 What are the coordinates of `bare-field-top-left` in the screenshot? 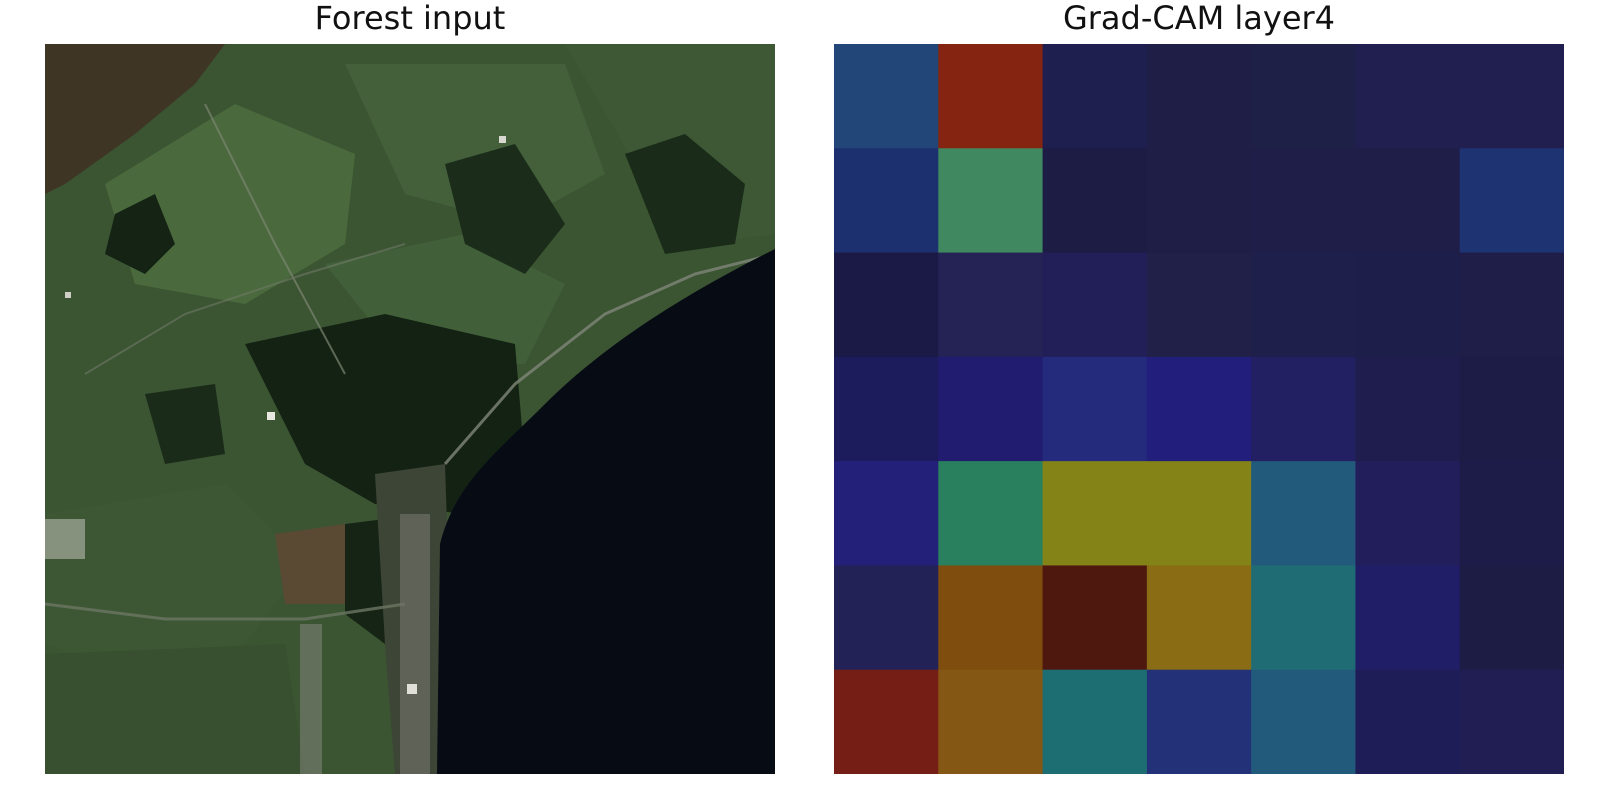 It's located at (135, 119).